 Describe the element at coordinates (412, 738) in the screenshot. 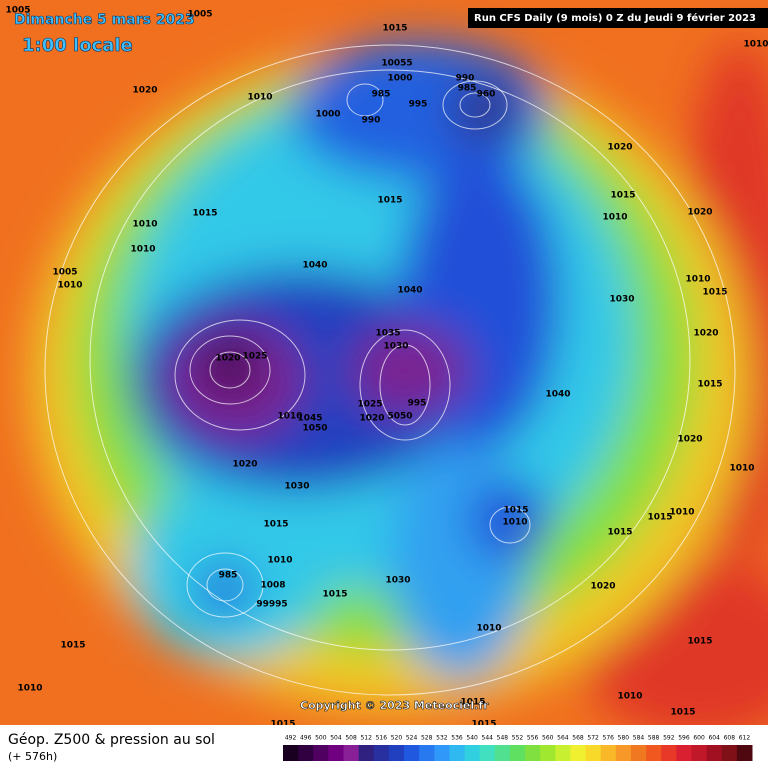

I see `colorbar-label: 524` at that location.